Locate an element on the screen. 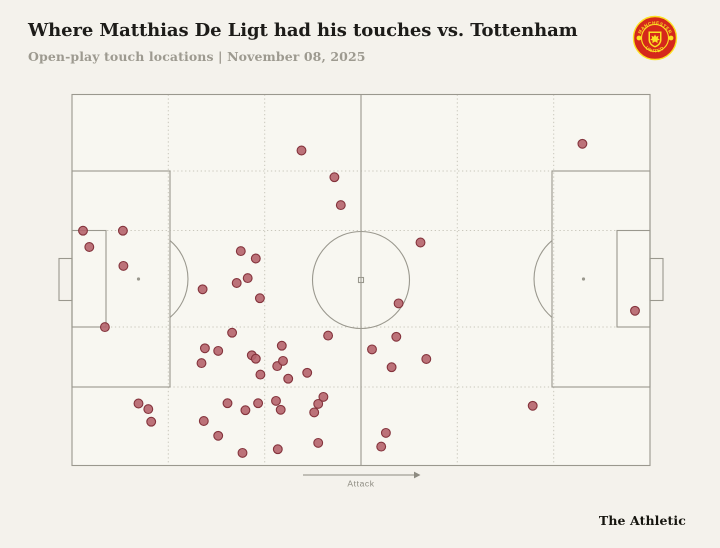  penalty-spot-right is located at coordinates (583, 279).